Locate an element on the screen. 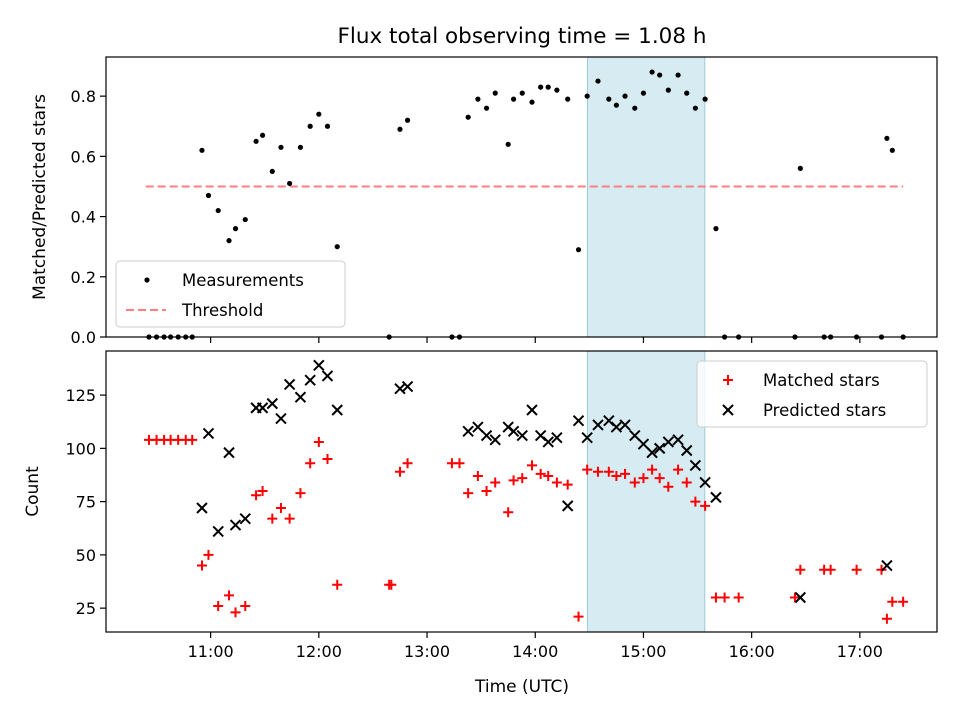  legend-label: Predicted stars is located at coordinates (824, 410).